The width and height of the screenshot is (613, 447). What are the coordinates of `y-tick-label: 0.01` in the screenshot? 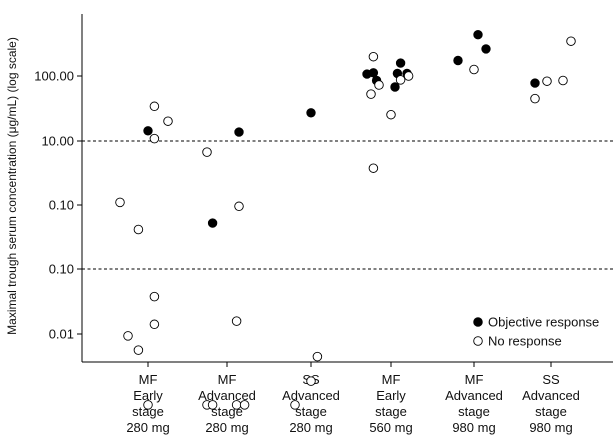 It's located at (61, 334).